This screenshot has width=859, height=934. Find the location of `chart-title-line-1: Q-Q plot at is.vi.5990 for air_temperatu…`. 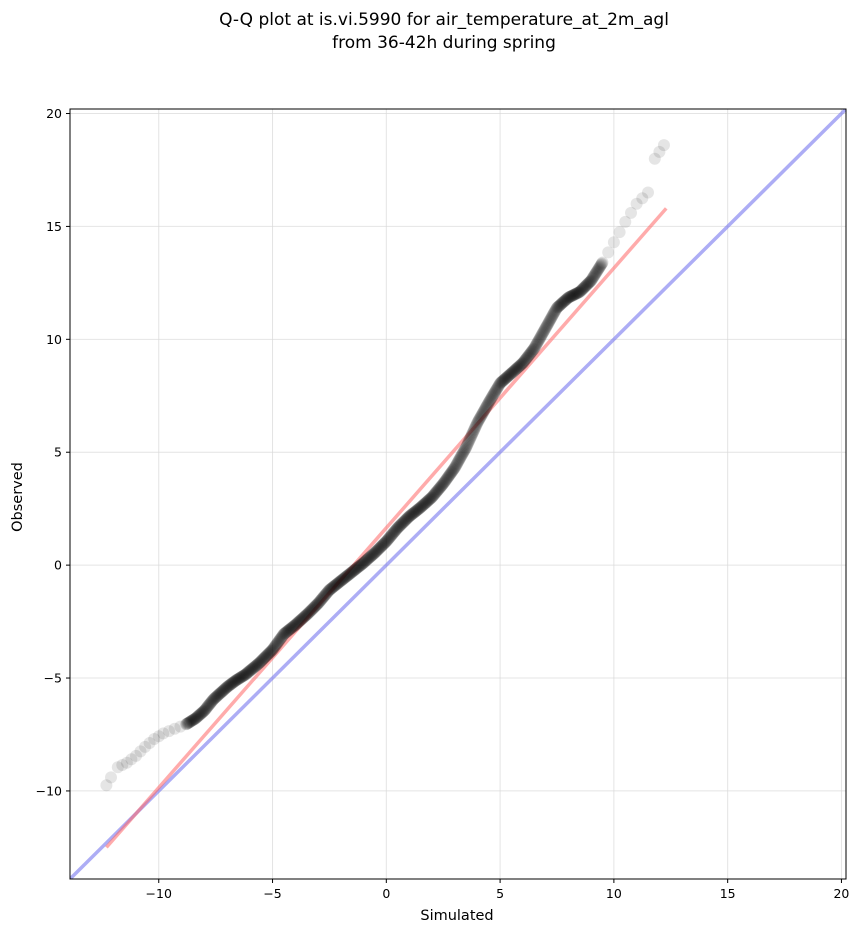

chart-title-line-1: Q-Q plot at is.vi.5990 for air_temperatu… is located at coordinates (444, 20).